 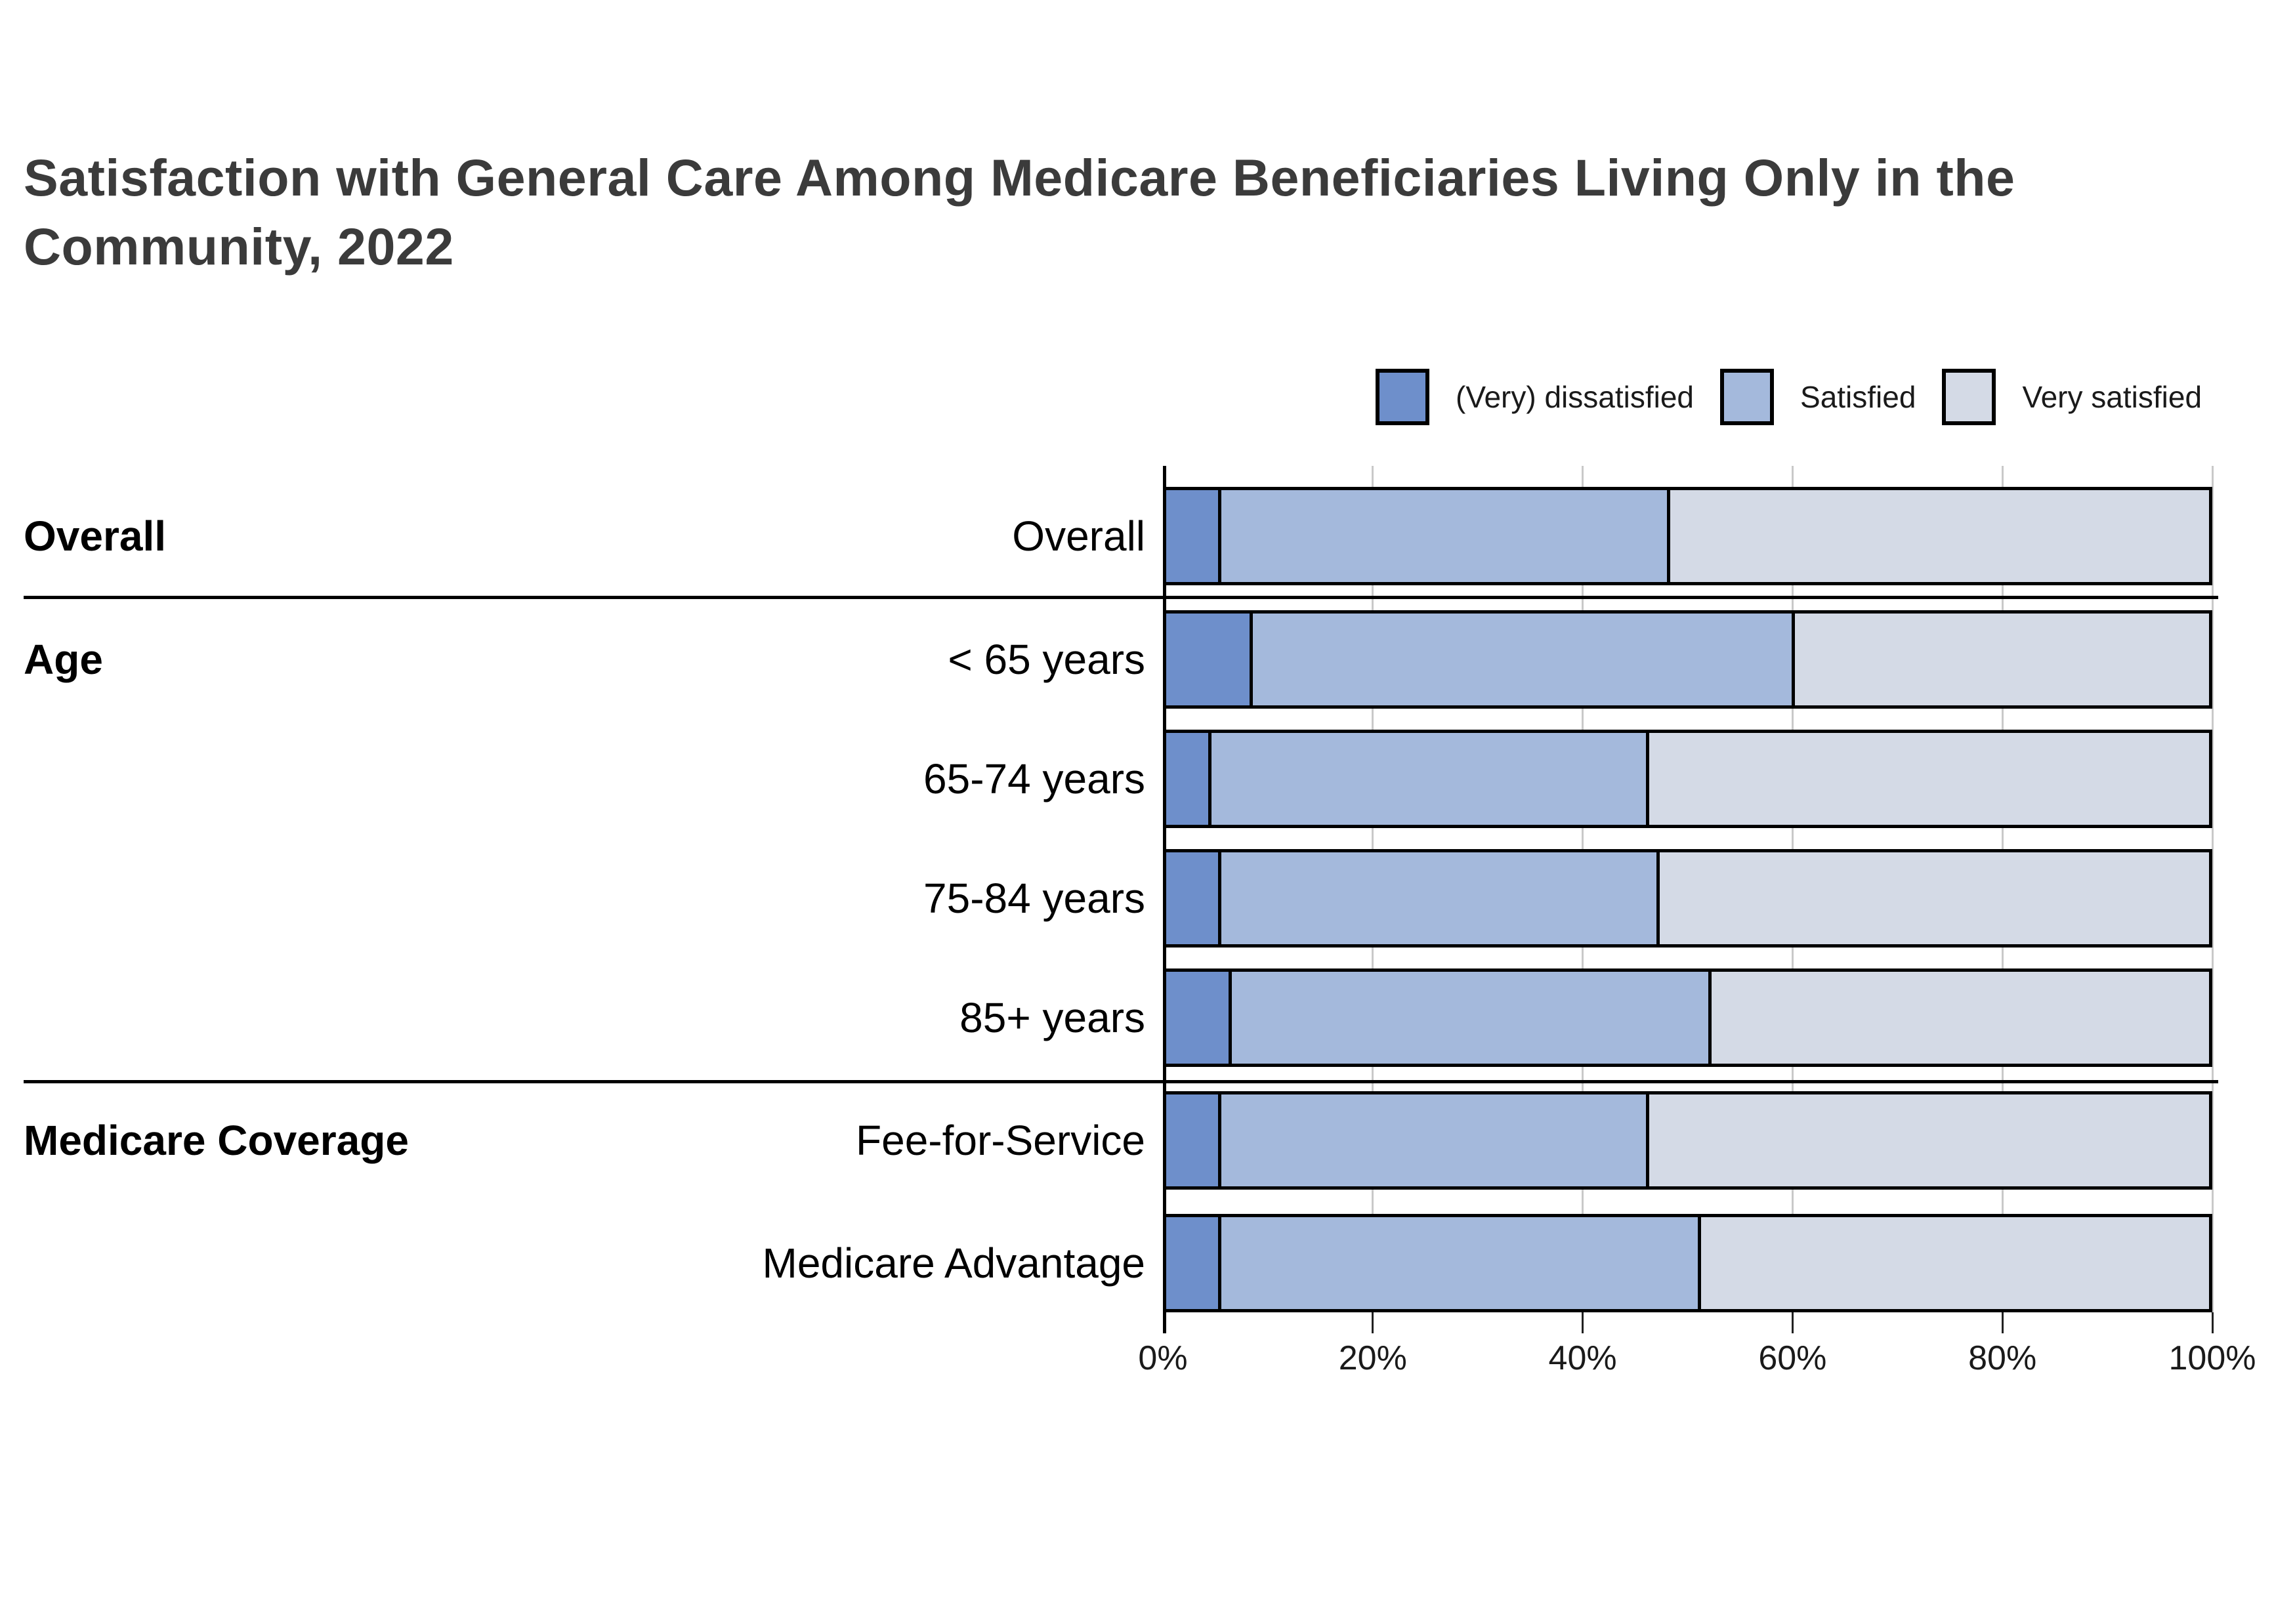 What do you see at coordinates (1034, 898) in the screenshot?
I see `row-label-4: 75-84 years` at bounding box center [1034, 898].